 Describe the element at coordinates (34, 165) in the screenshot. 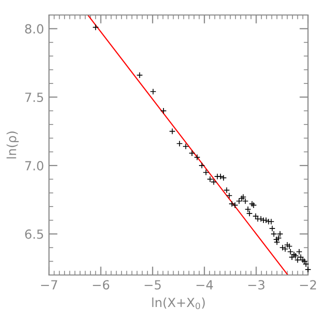

I see `y-tick-label: 7.0` at that location.